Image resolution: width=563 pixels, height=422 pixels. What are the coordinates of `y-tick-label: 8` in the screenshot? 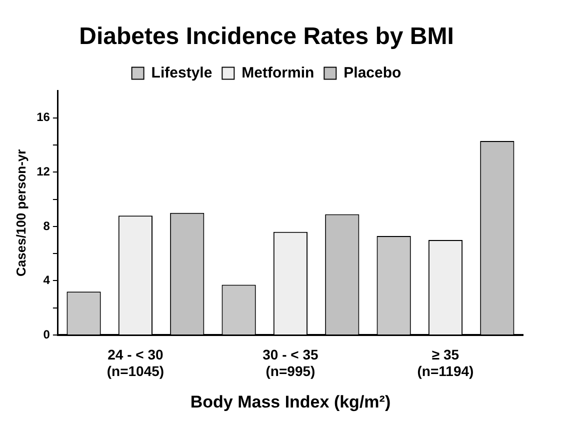 It's located at (46, 225).